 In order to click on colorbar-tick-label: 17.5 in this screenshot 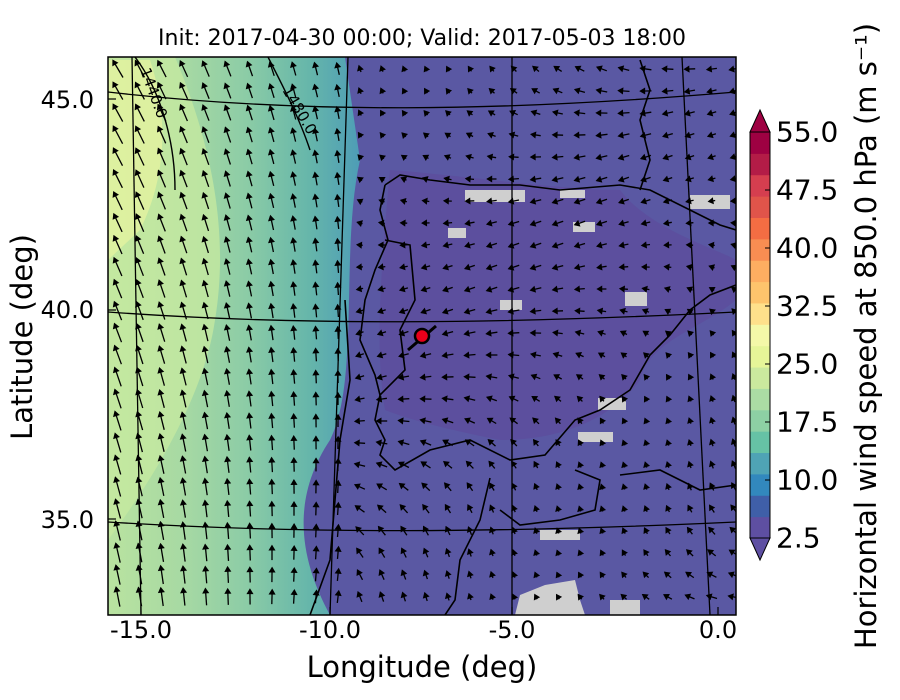, I will do `click(807, 422)`.